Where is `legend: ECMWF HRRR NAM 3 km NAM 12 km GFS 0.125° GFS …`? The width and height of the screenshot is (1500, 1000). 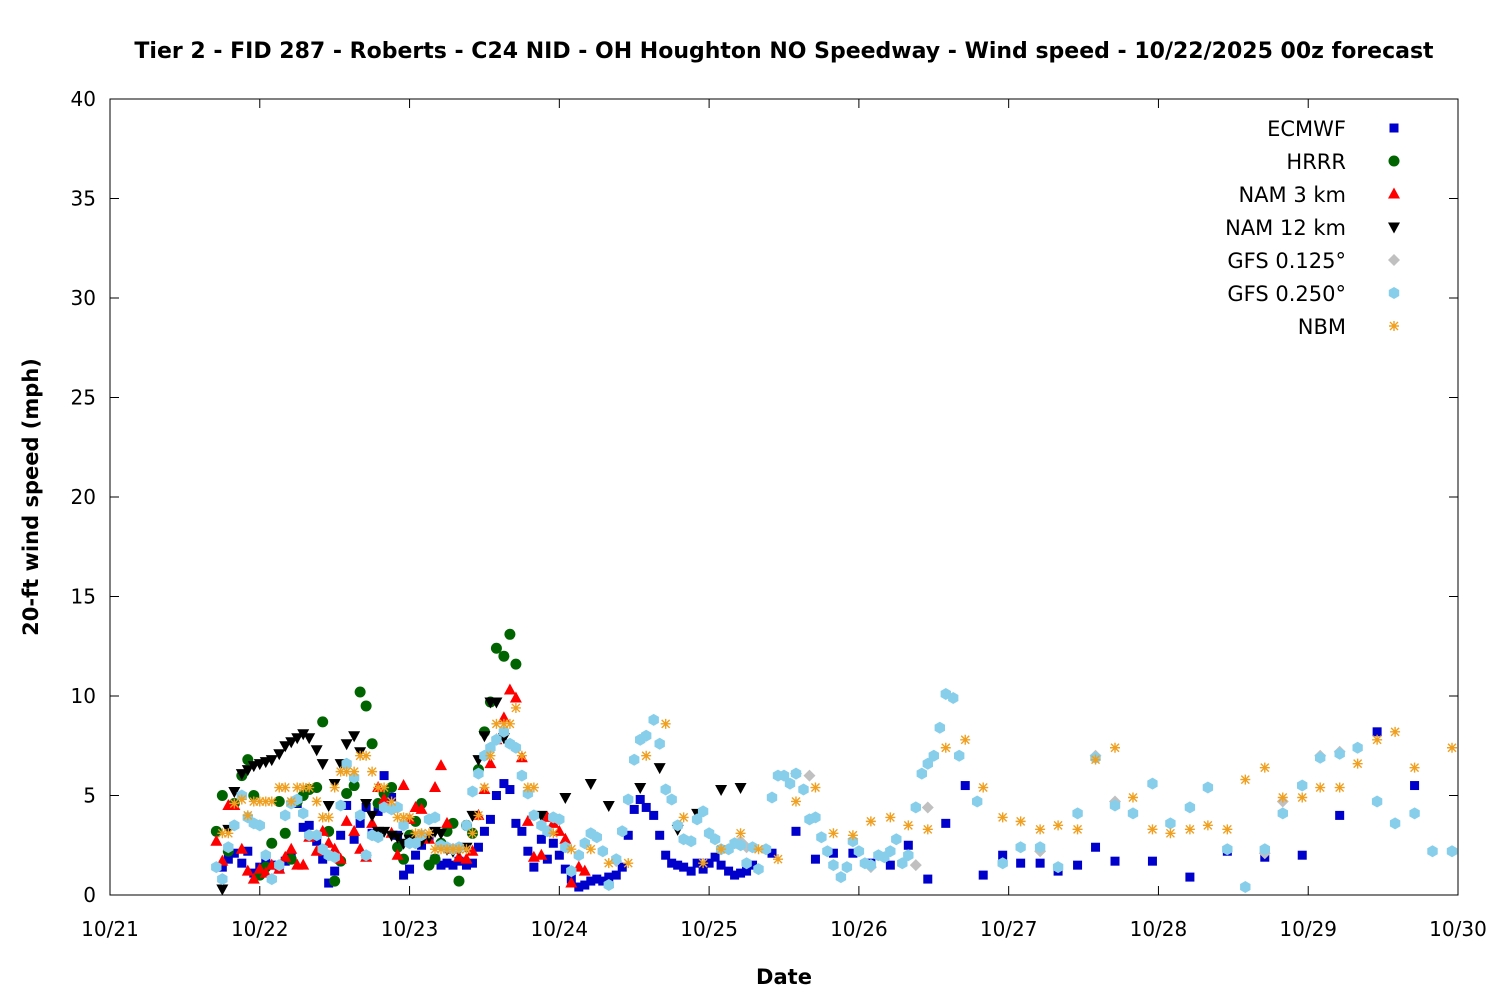 legend: ECMWF HRRR NAM 3 km NAM 12 km GFS 0.125° GFS … is located at coordinates (1312, 228).